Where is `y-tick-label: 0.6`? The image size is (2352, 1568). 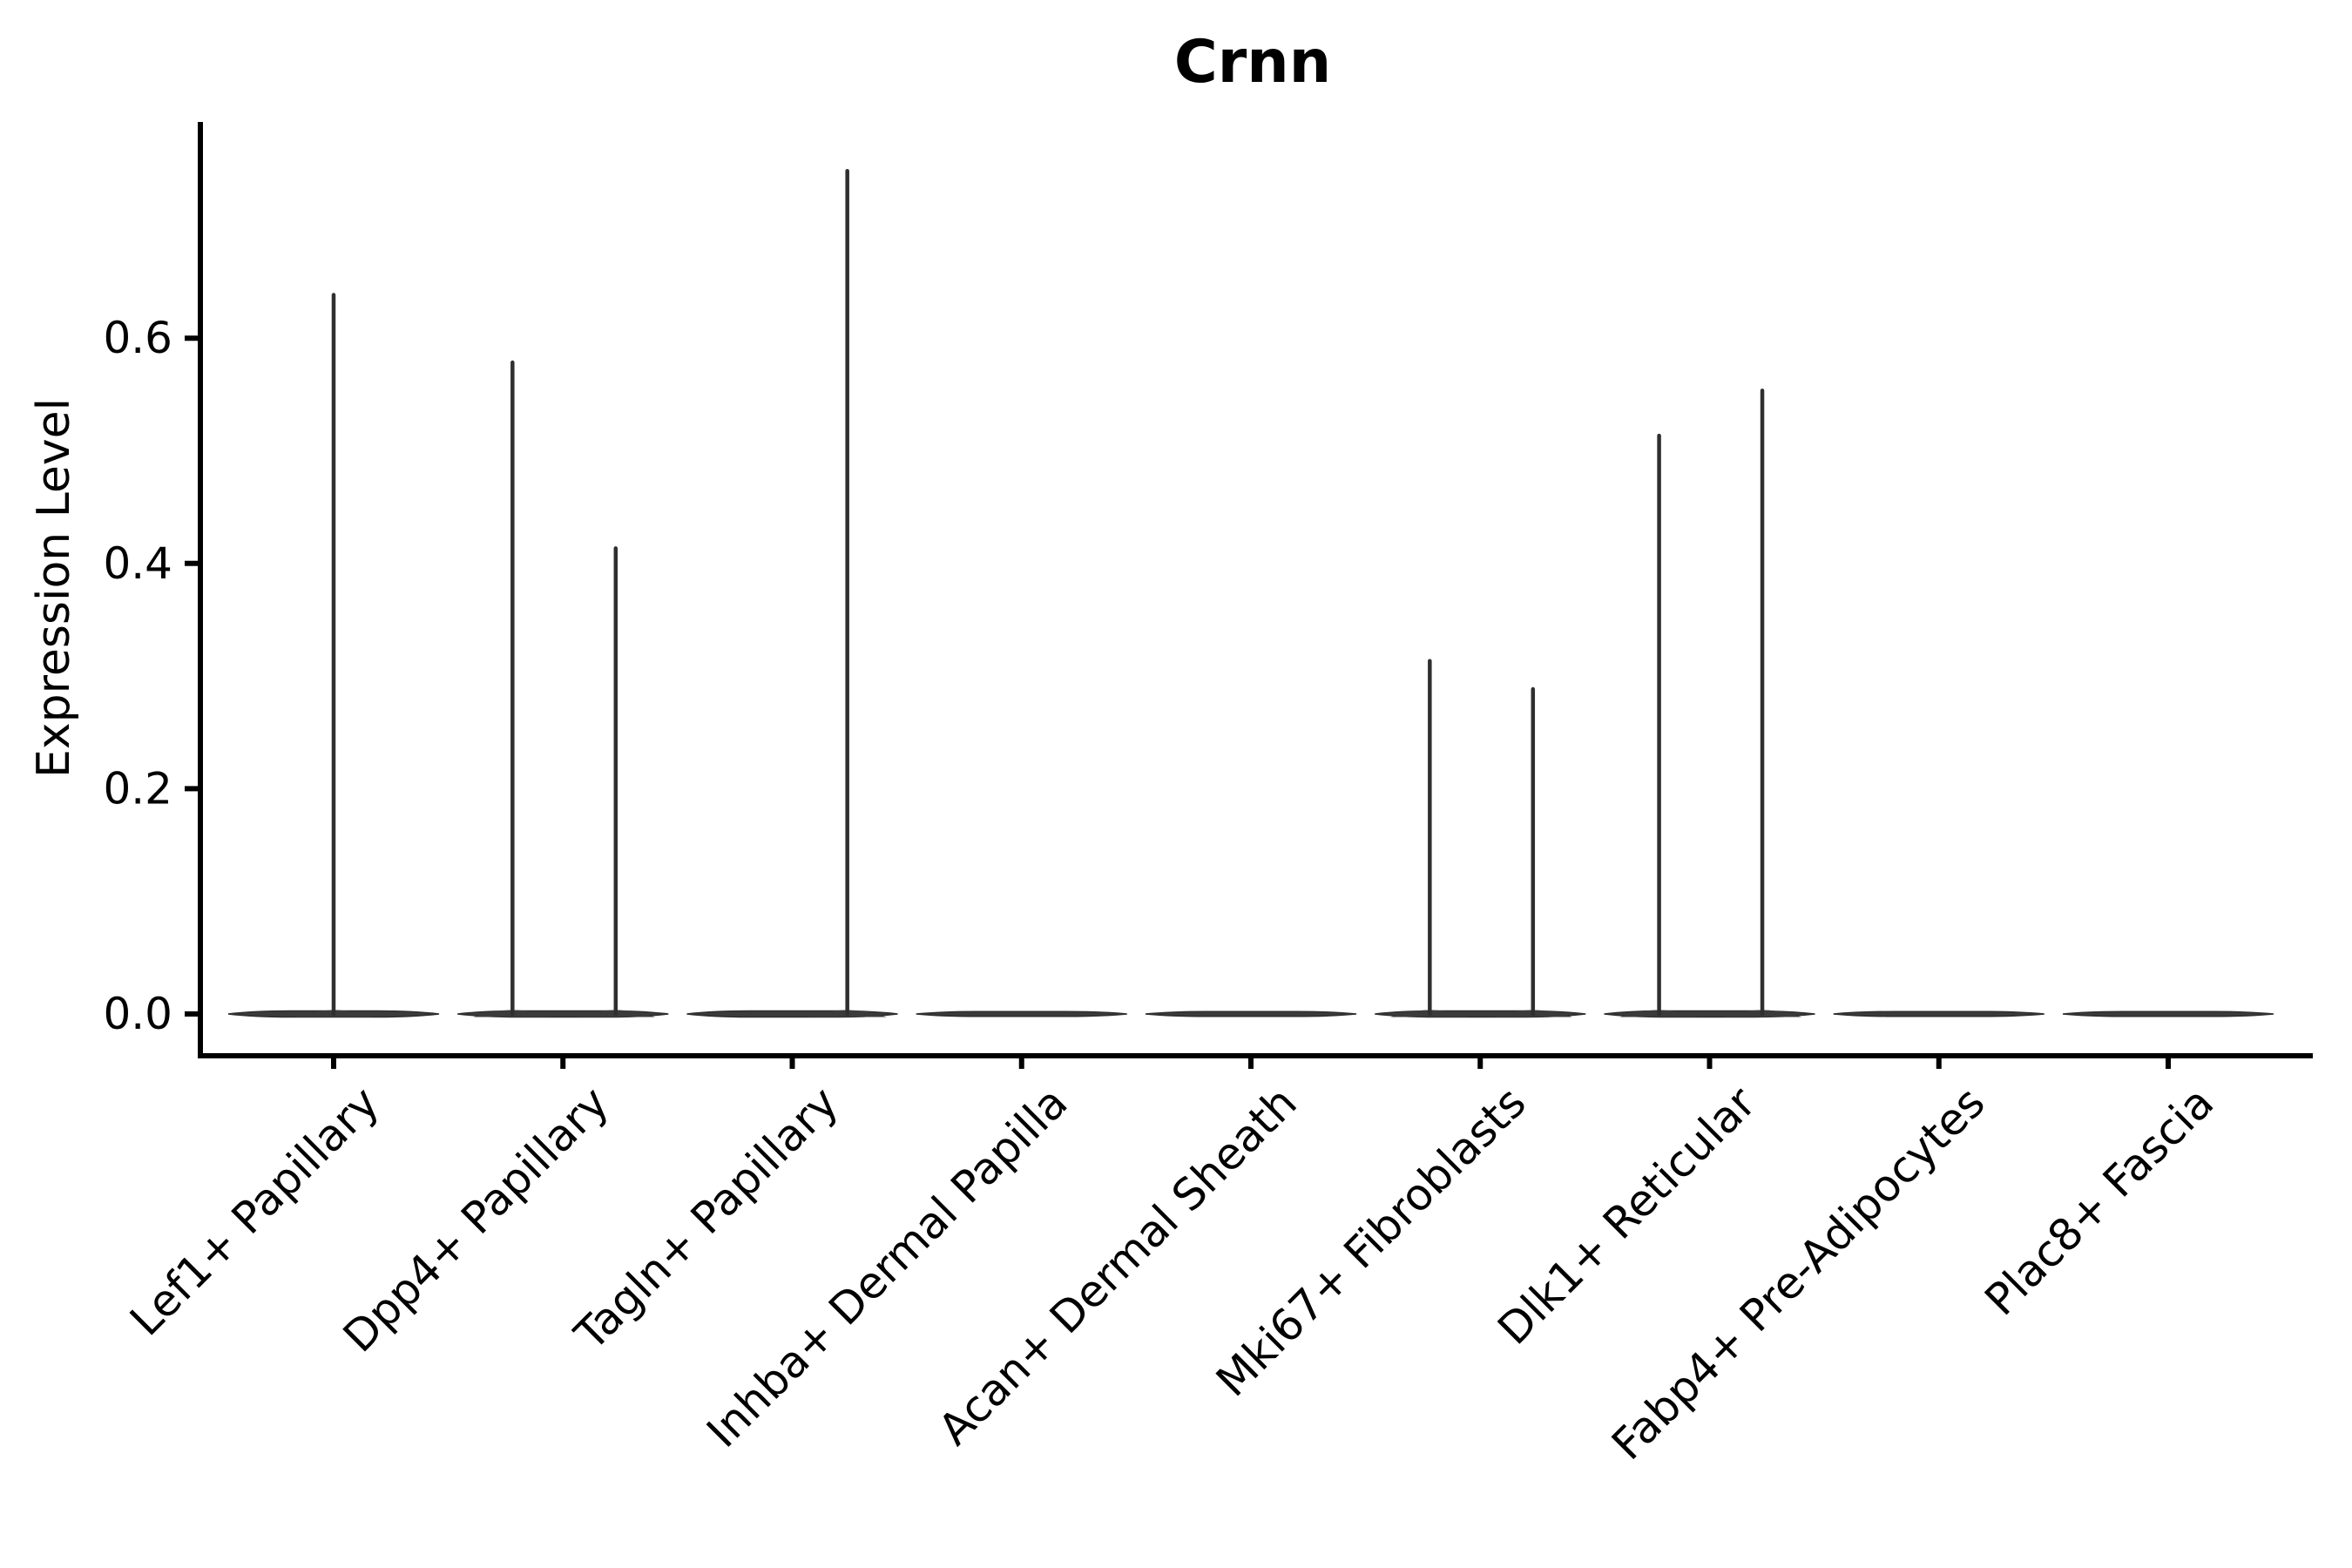
y-tick-label: 0.6 is located at coordinates (137, 338).